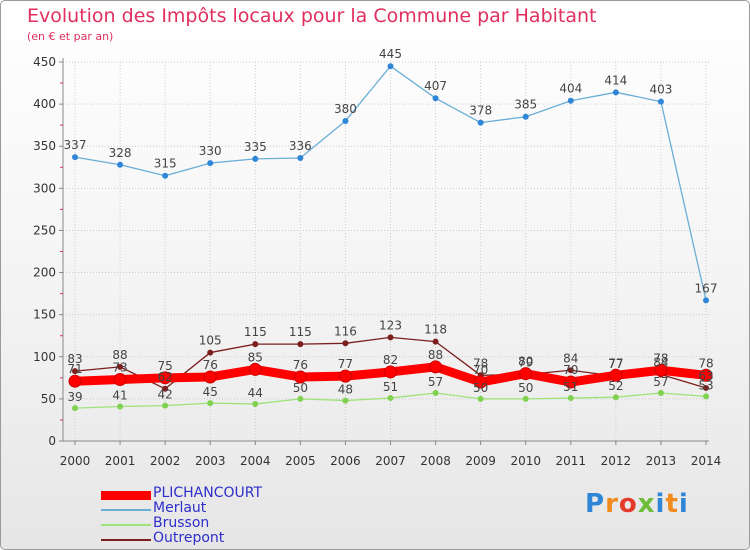 This screenshot has width=750, height=550. Describe the element at coordinates (74, 397) in the screenshot. I see `data-label-brusson: 39` at that location.